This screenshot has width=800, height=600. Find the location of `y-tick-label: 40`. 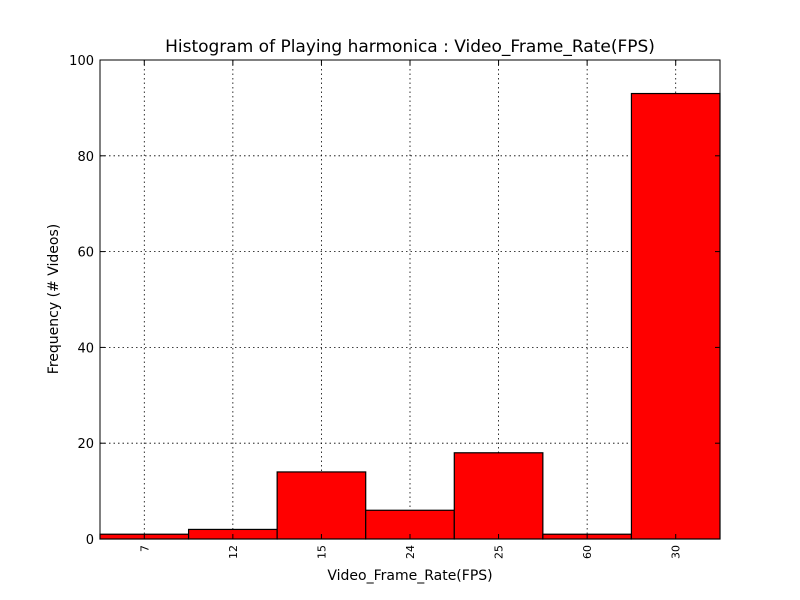

y-tick-label: 40 is located at coordinates (85, 348).